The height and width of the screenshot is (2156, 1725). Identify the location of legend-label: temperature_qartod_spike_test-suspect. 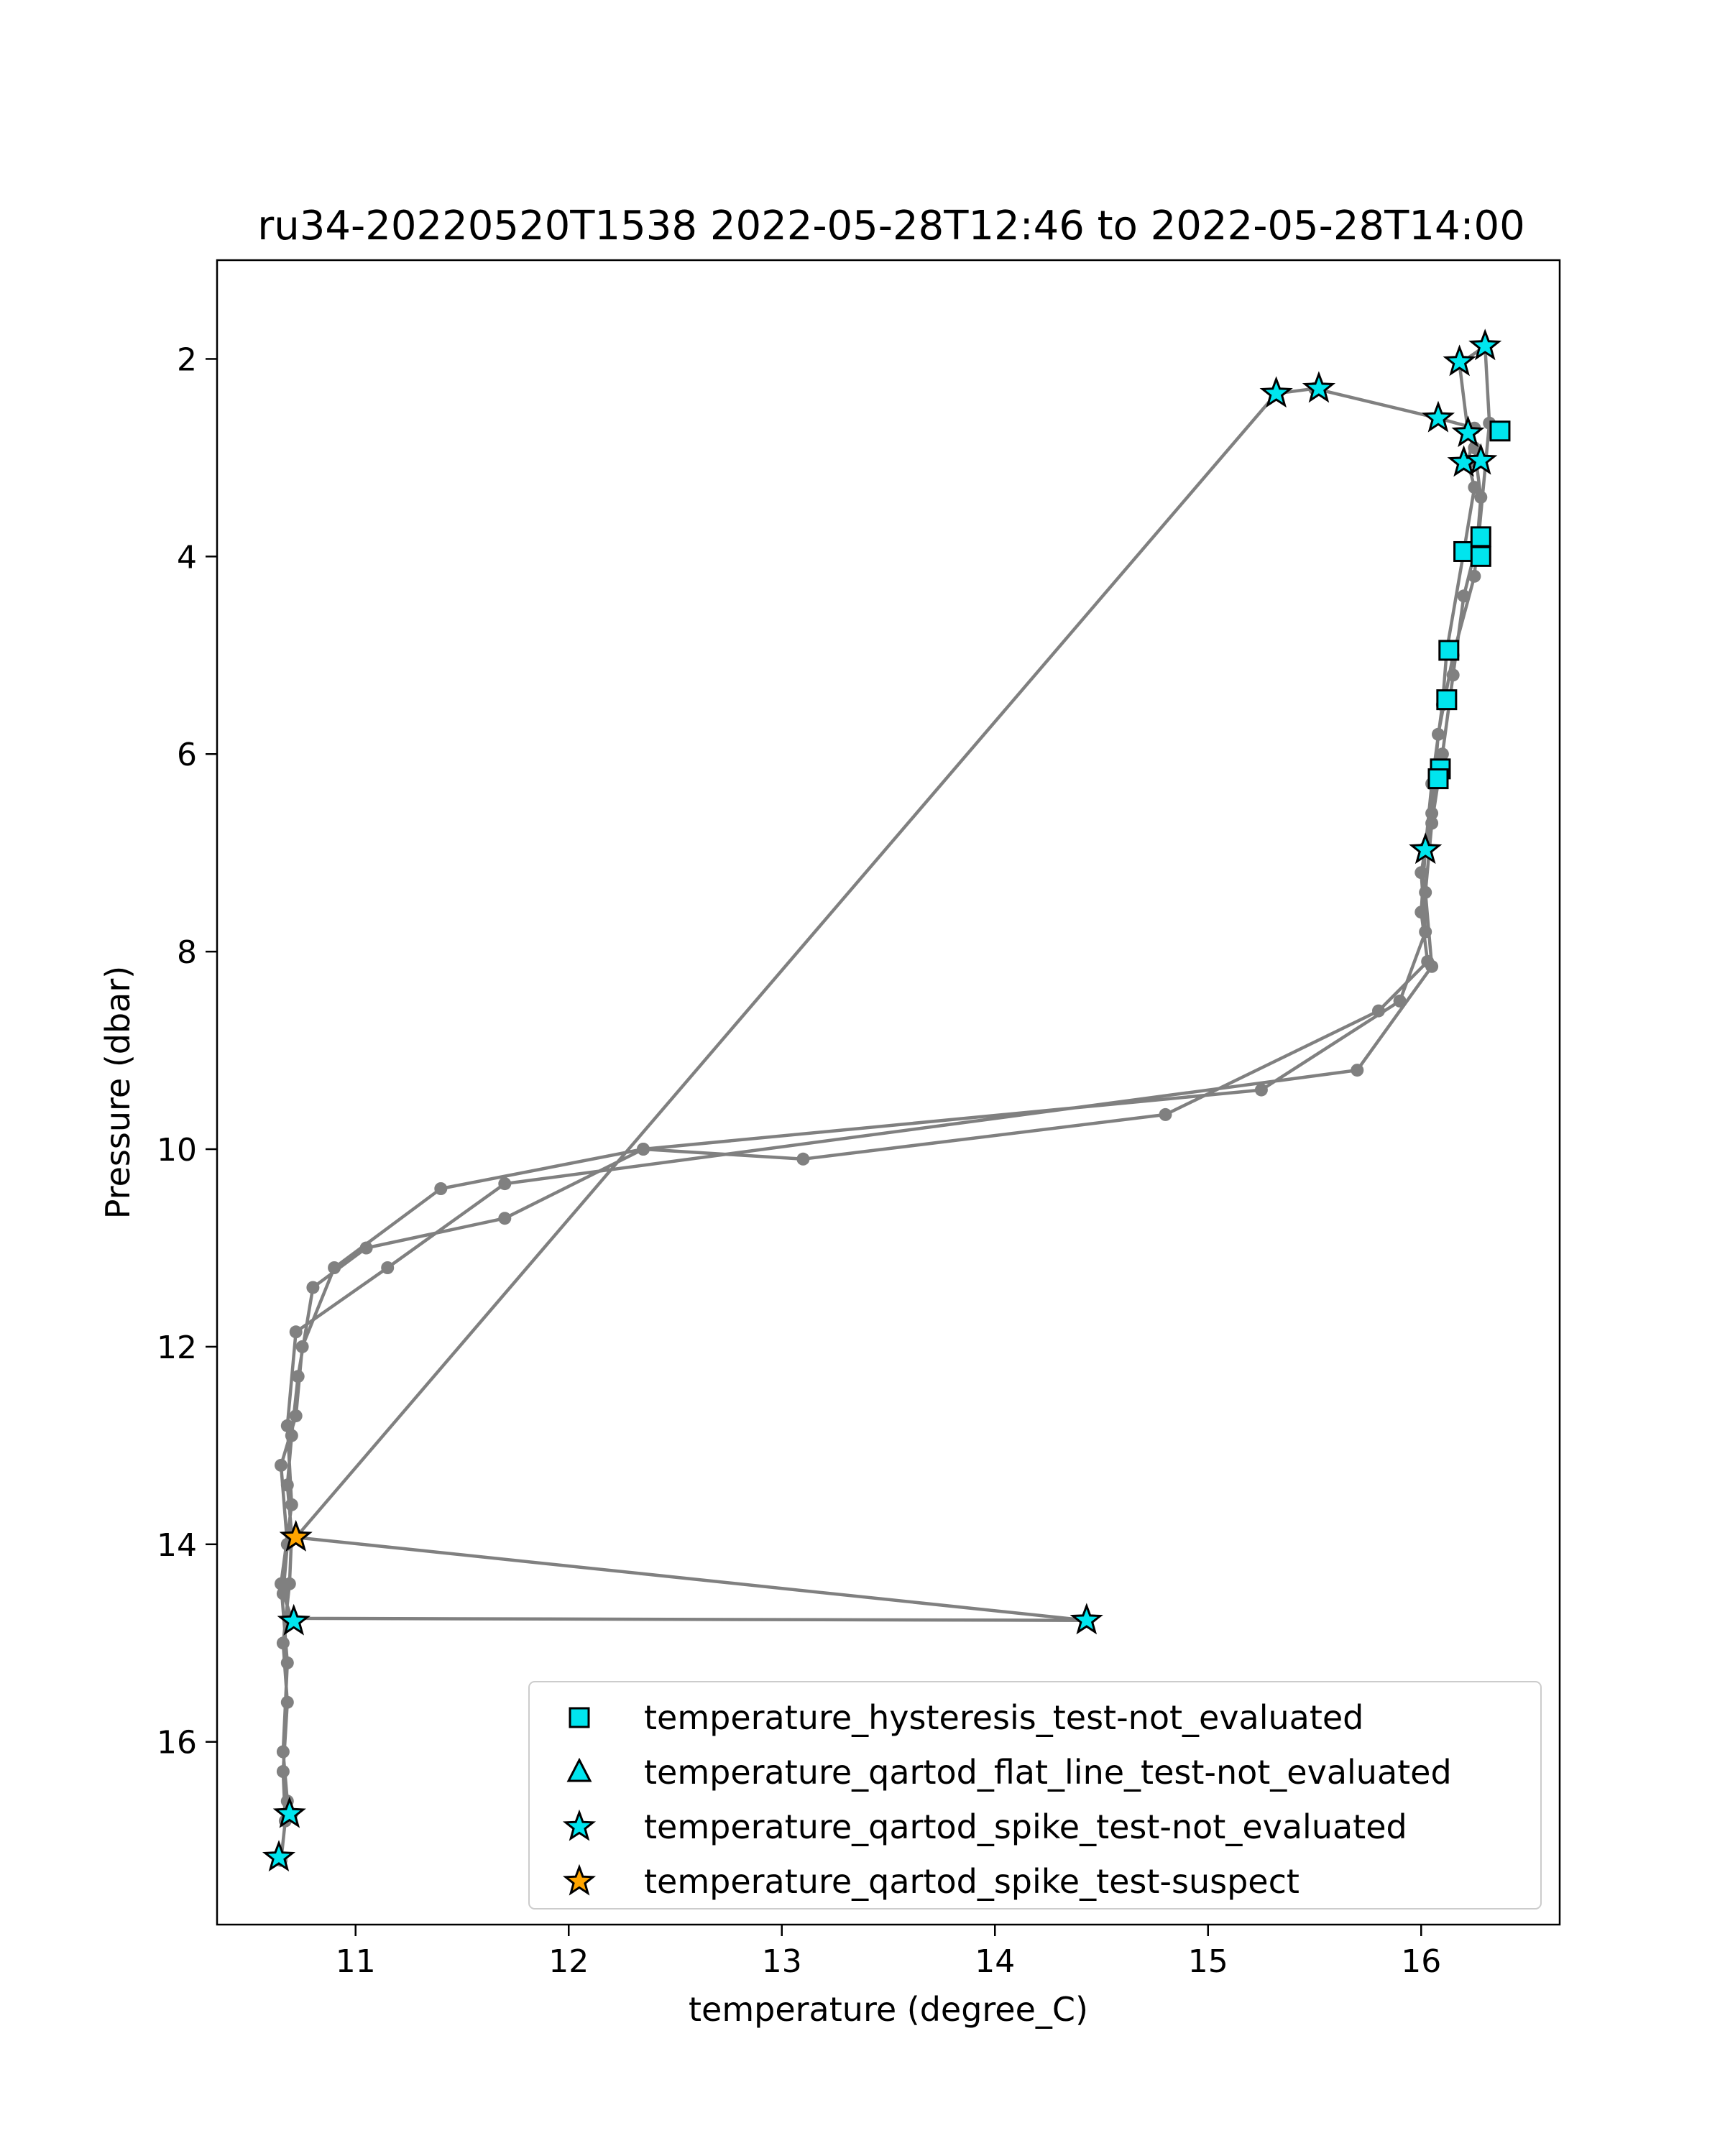
(972, 1881).